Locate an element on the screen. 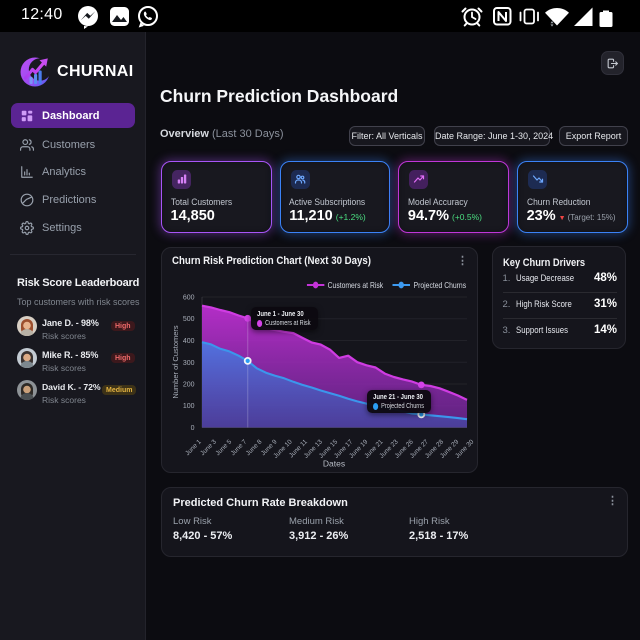 The height and width of the screenshot is (640, 640). svg-text: Dates is located at coordinates (334, 464).